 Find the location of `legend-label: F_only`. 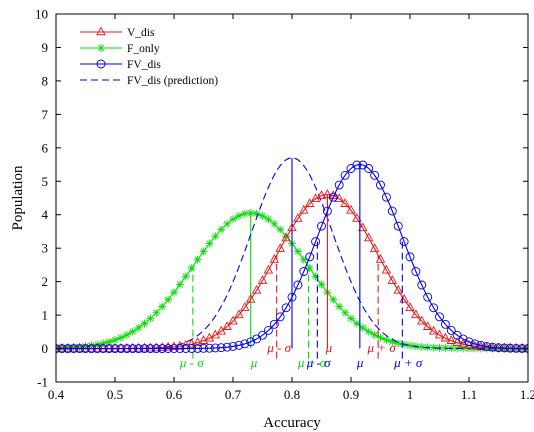

legend-label: F_only is located at coordinates (143, 49).